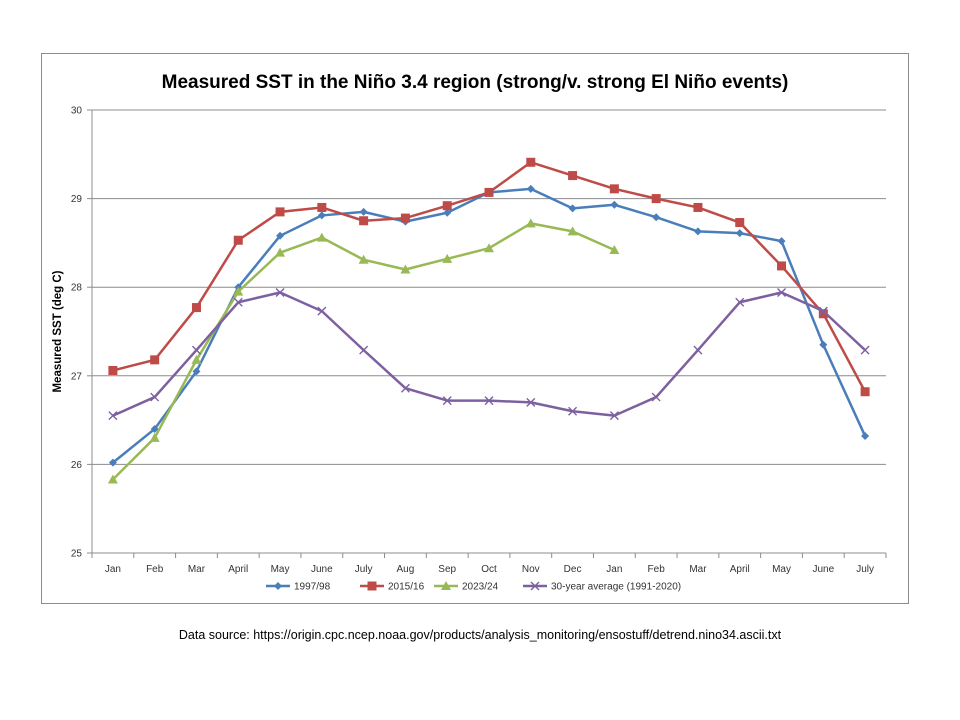 The width and height of the screenshot is (960, 720). Describe the element at coordinates (823, 569) in the screenshot. I see `x-tick-label: June` at that location.